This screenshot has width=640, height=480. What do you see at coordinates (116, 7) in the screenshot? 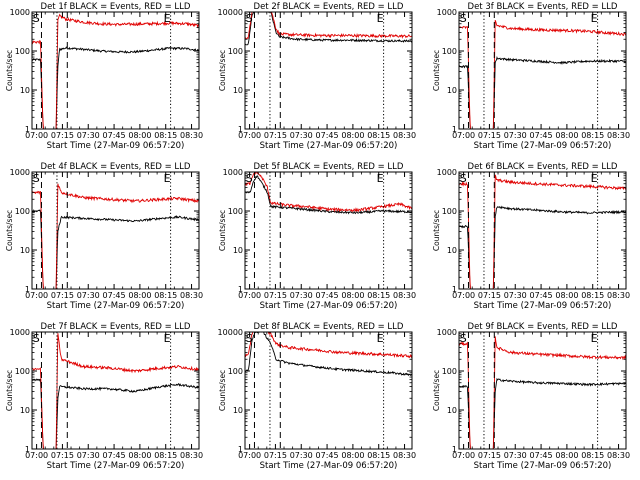
I see `panel-title: Det 1f BLACK = Events, RED = LLD` at bounding box center [116, 7].